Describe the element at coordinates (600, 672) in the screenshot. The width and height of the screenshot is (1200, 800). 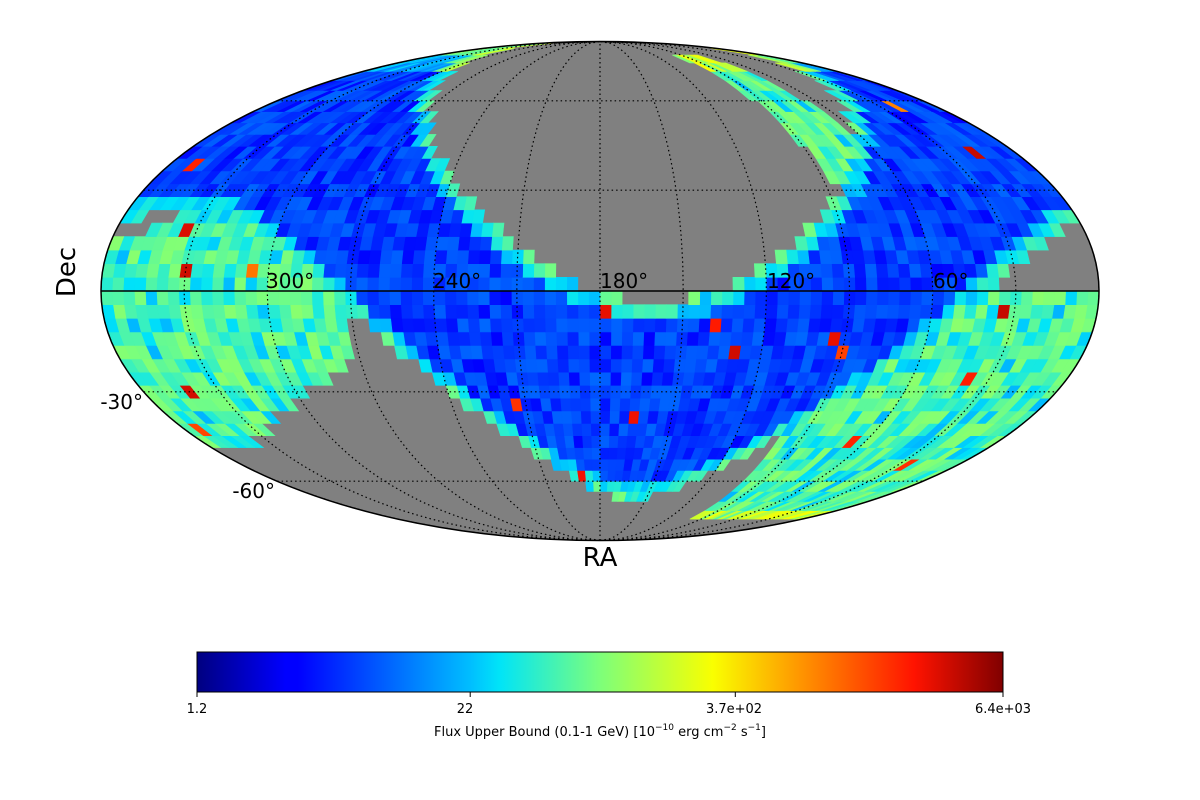
I see `colorbar-gradient` at that location.